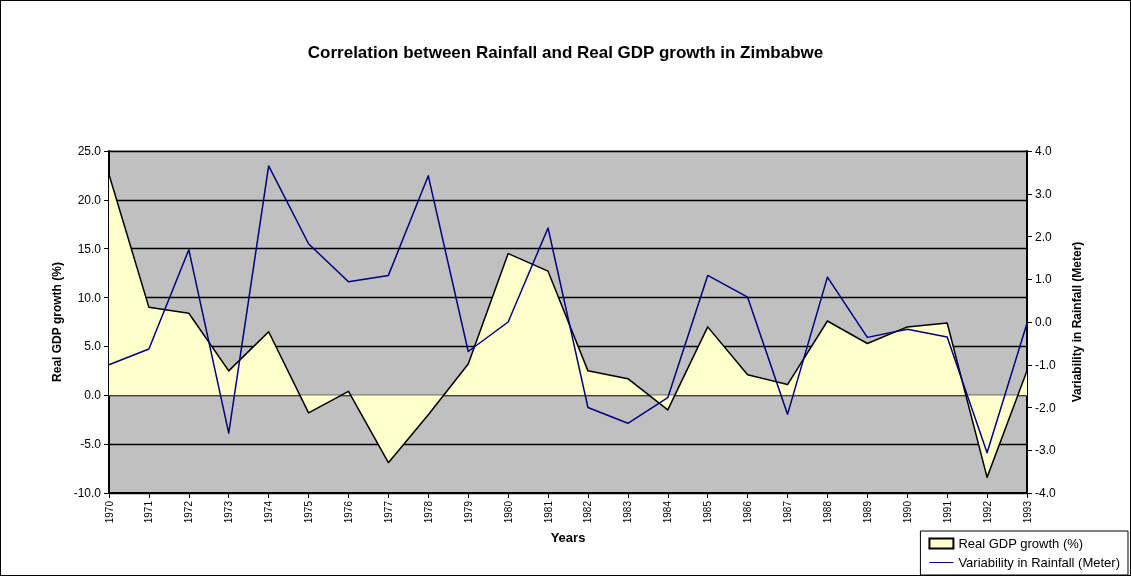 This screenshot has width=1131, height=576. What do you see at coordinates (708, 512) in the screenshot?
I see `x-tick-label: 1985` at bounding box center [708, 512].